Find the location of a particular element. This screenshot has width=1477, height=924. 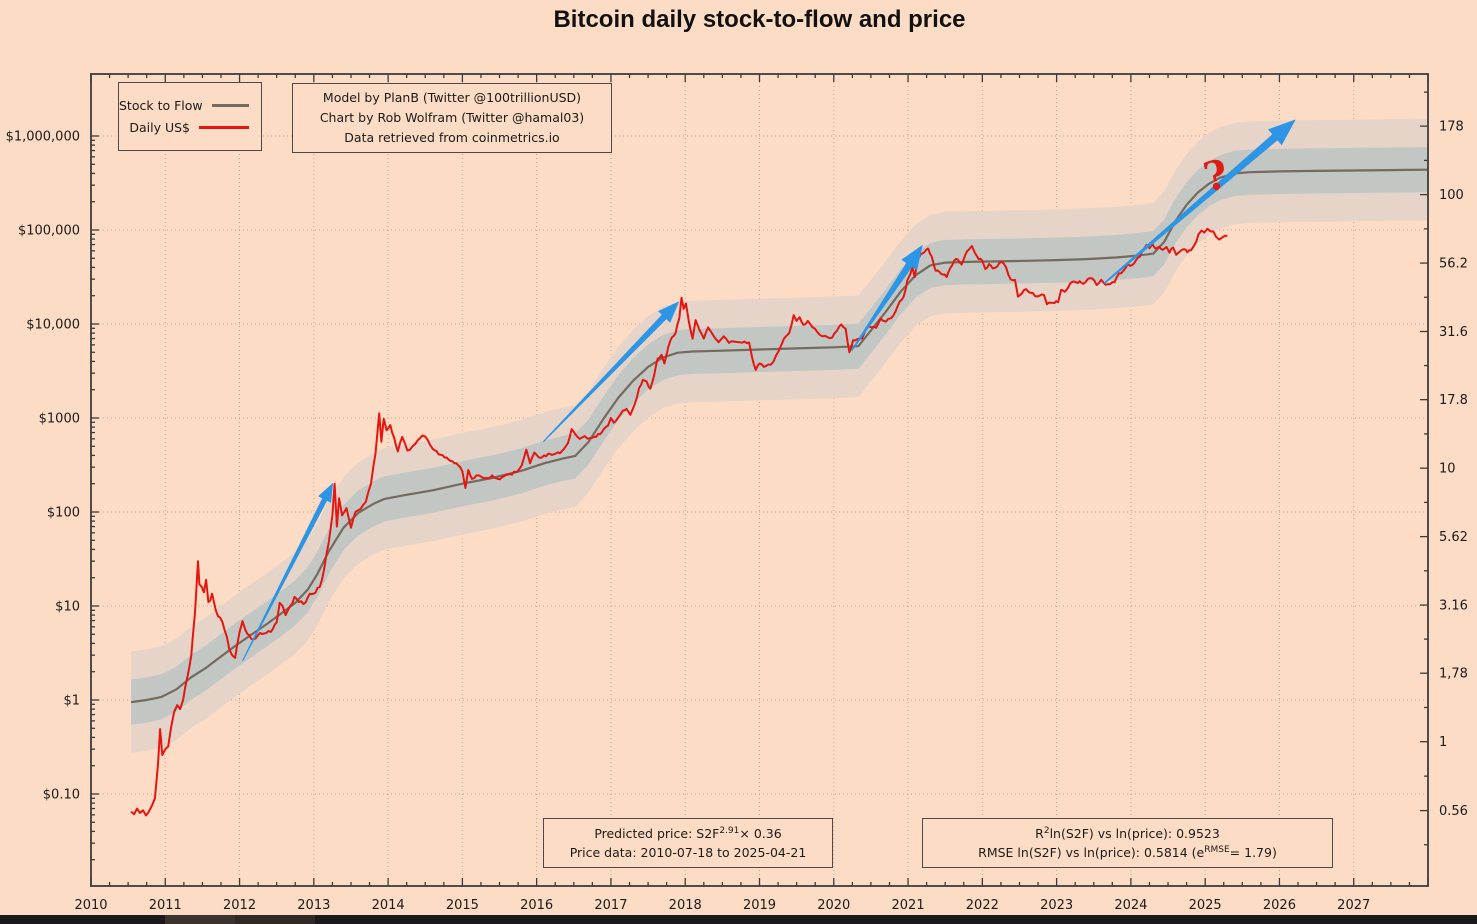

svg-text: $1 is located at coordinates (71, 701).